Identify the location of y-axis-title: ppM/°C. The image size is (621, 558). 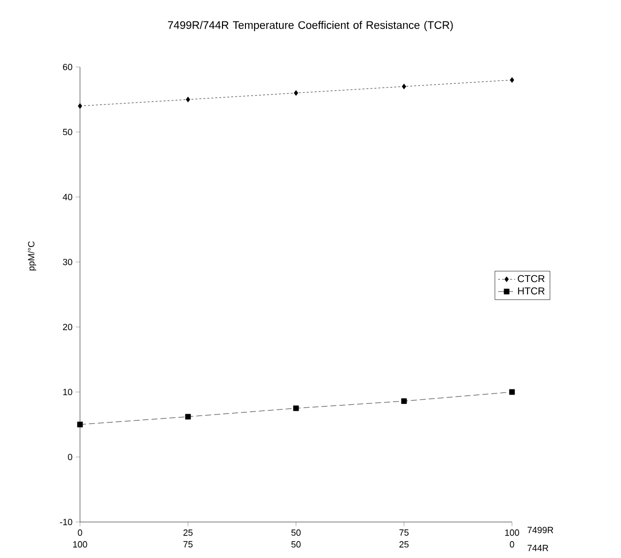
(32, 255).